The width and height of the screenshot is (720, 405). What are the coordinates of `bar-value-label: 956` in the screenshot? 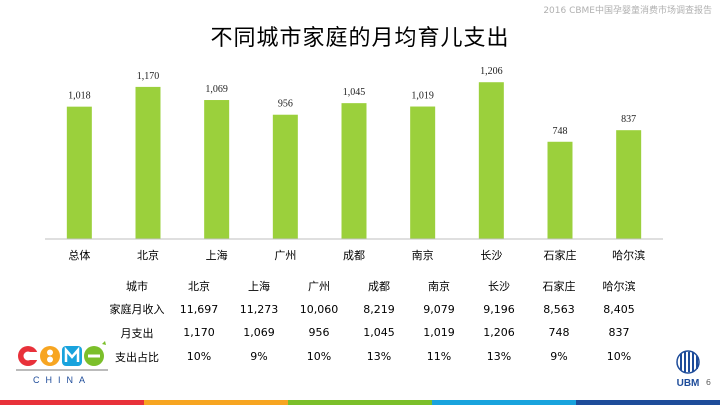 It's located at (285, 104).